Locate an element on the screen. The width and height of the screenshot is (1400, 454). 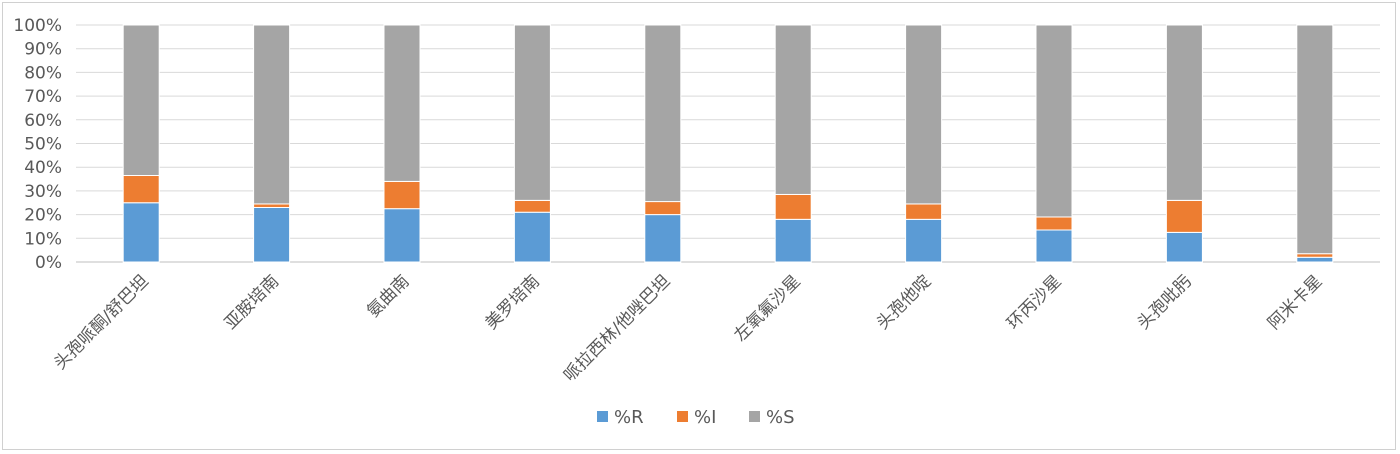
legend-item: %I is located at coordinates (696, 417).